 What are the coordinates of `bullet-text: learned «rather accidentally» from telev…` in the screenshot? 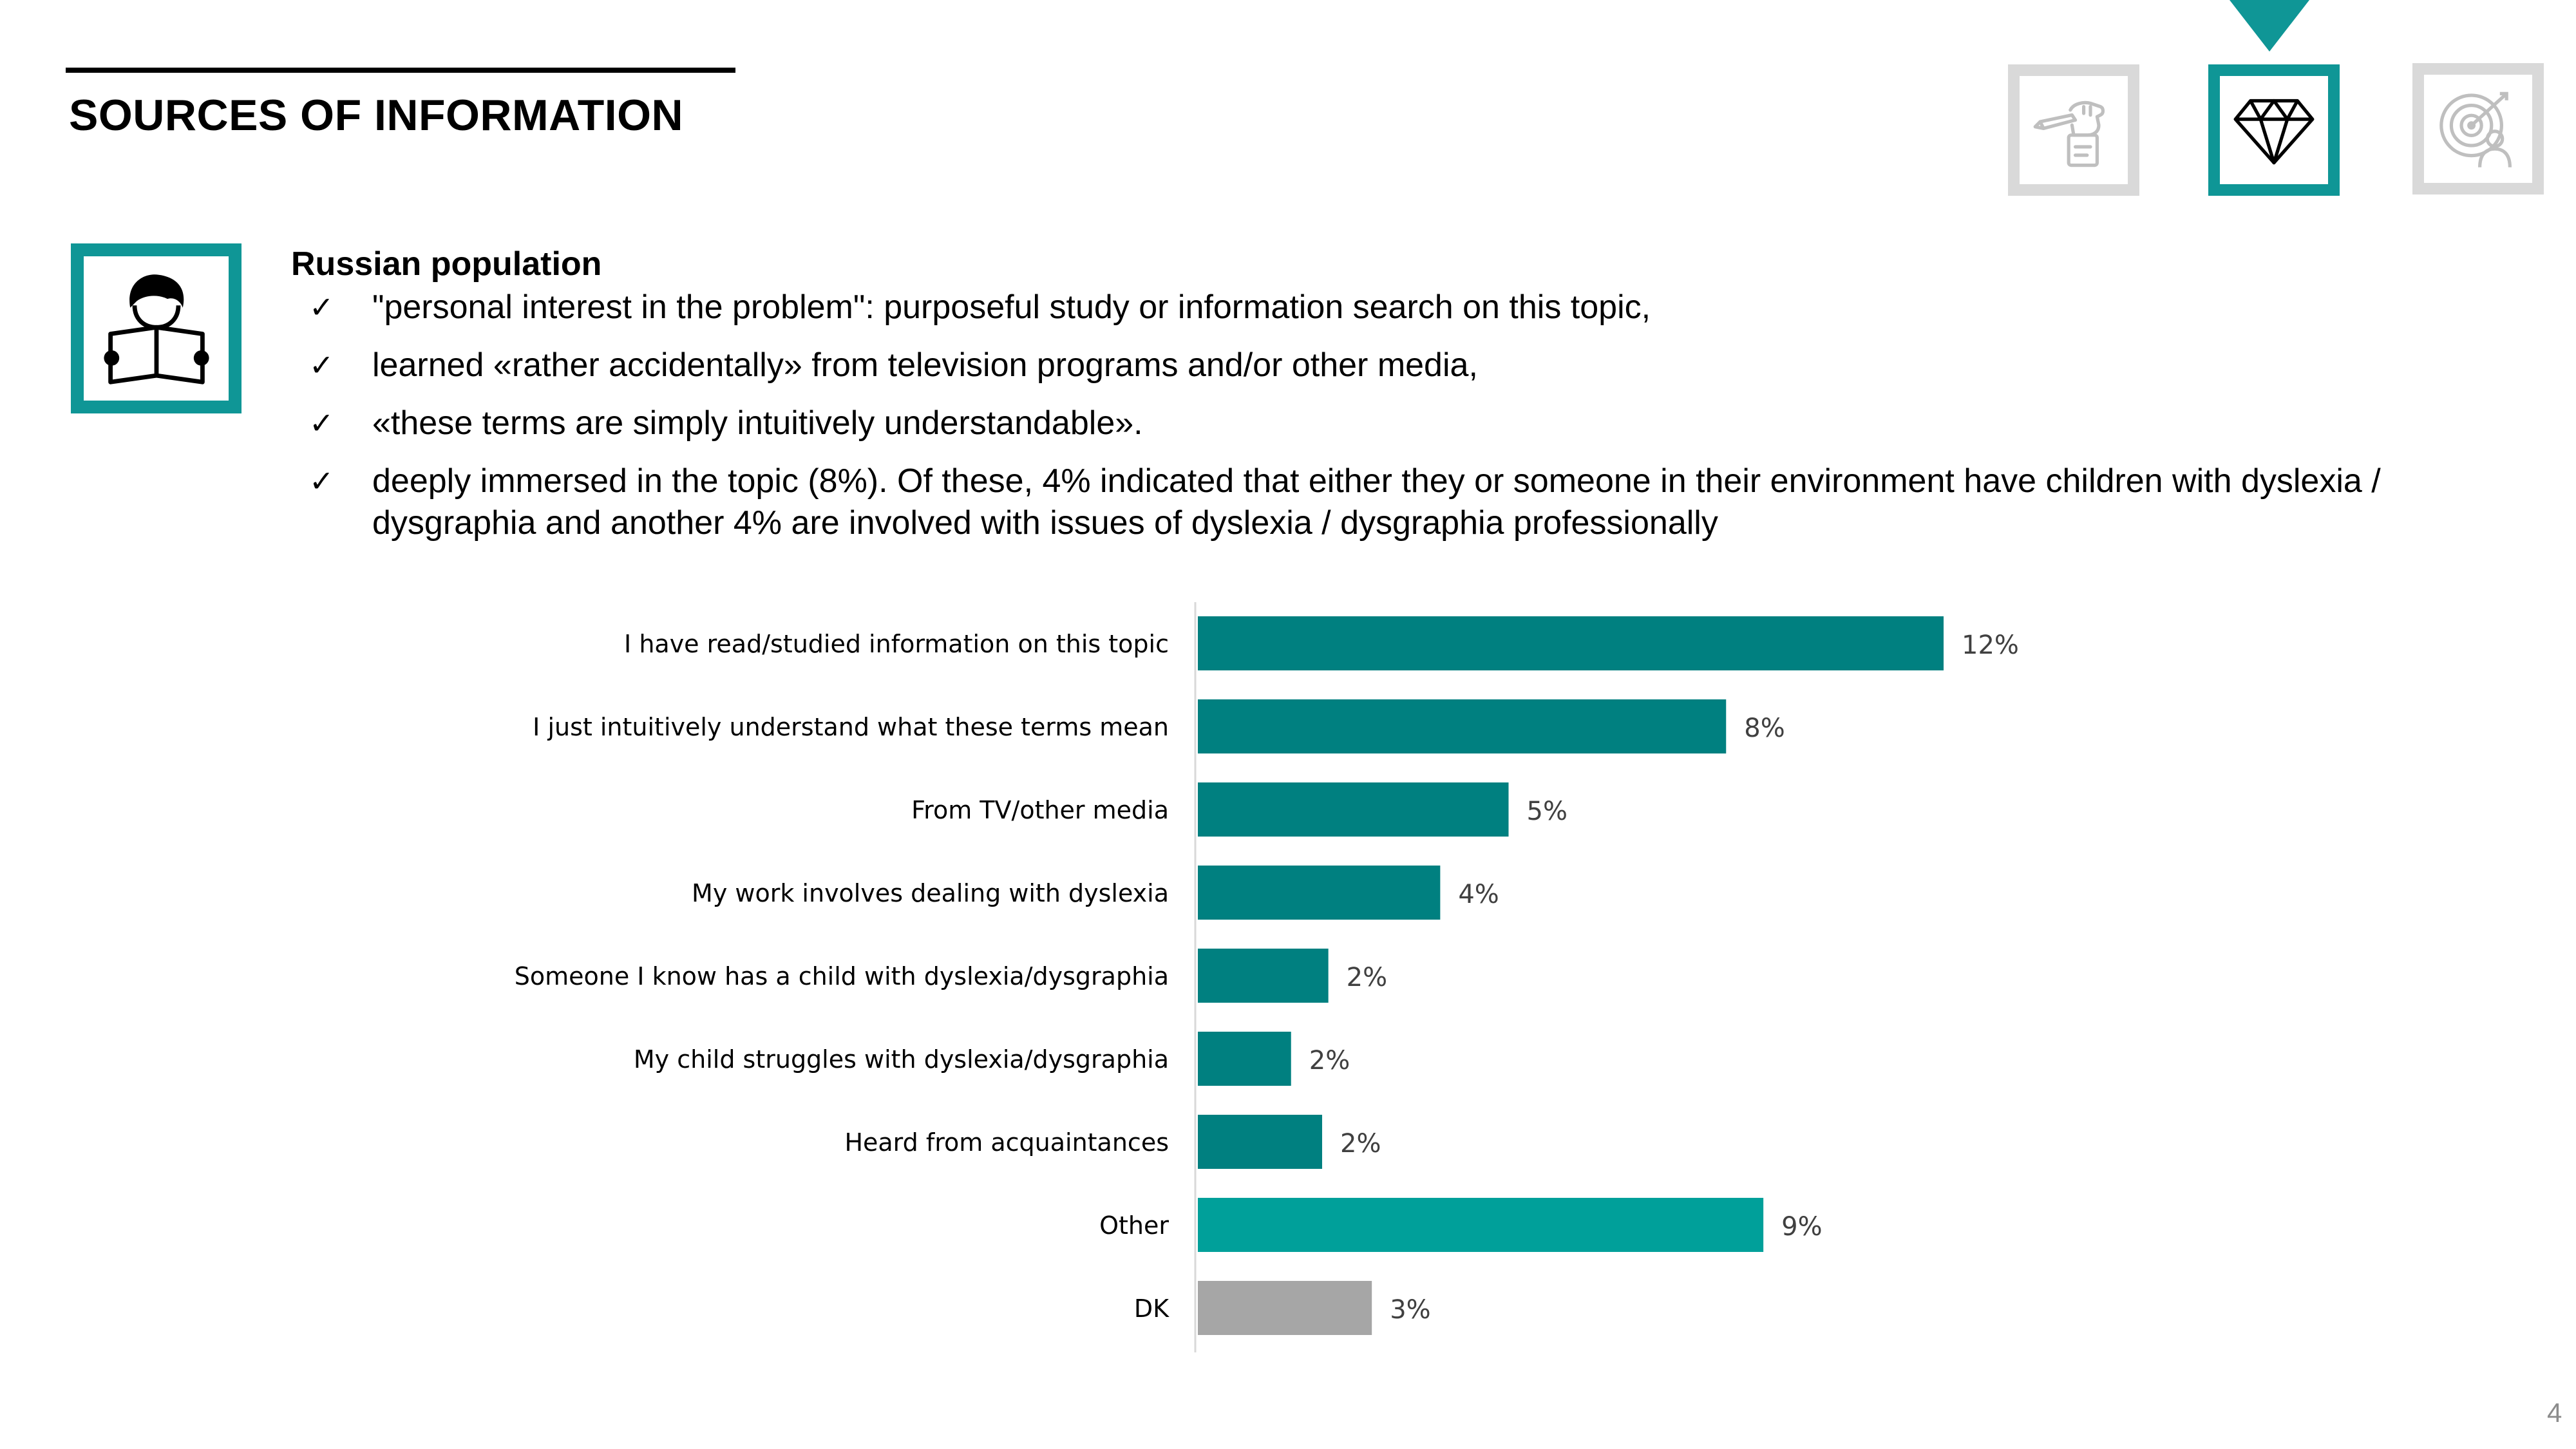 It's located at (925, 365).